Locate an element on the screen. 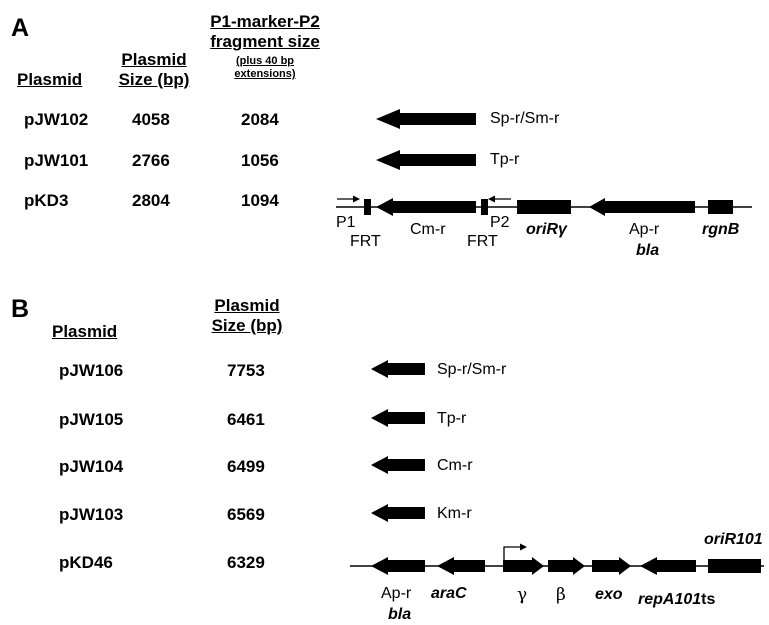 This screenshot has width=769, height=625. pkd46-arac-label: araC is located at coordinates (449, 593).